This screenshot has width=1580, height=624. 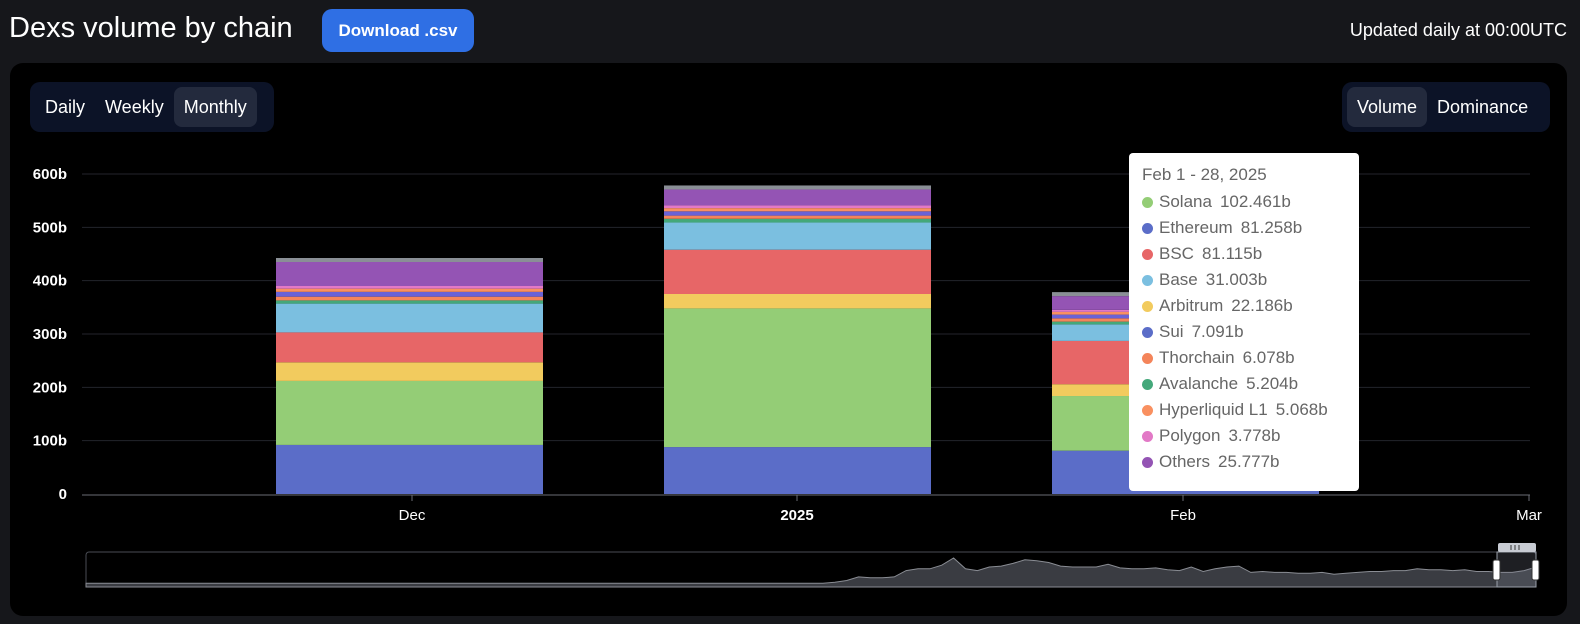 What do you see at coordinates (1171, 331) in the screenshot?
I see `tooltip-series-name: Sui` at bounding box center [1171, 331].